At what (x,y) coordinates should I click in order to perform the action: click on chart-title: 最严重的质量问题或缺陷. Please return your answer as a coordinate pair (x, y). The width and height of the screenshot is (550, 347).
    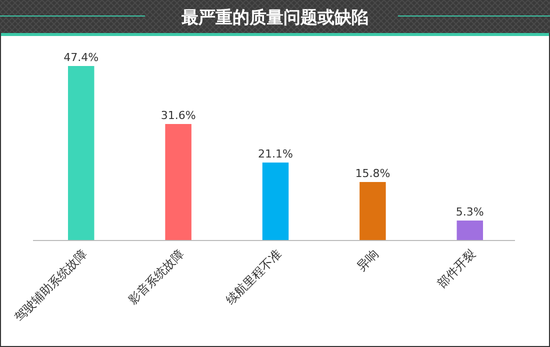
    Looking at the image, I should click on (274, 18).